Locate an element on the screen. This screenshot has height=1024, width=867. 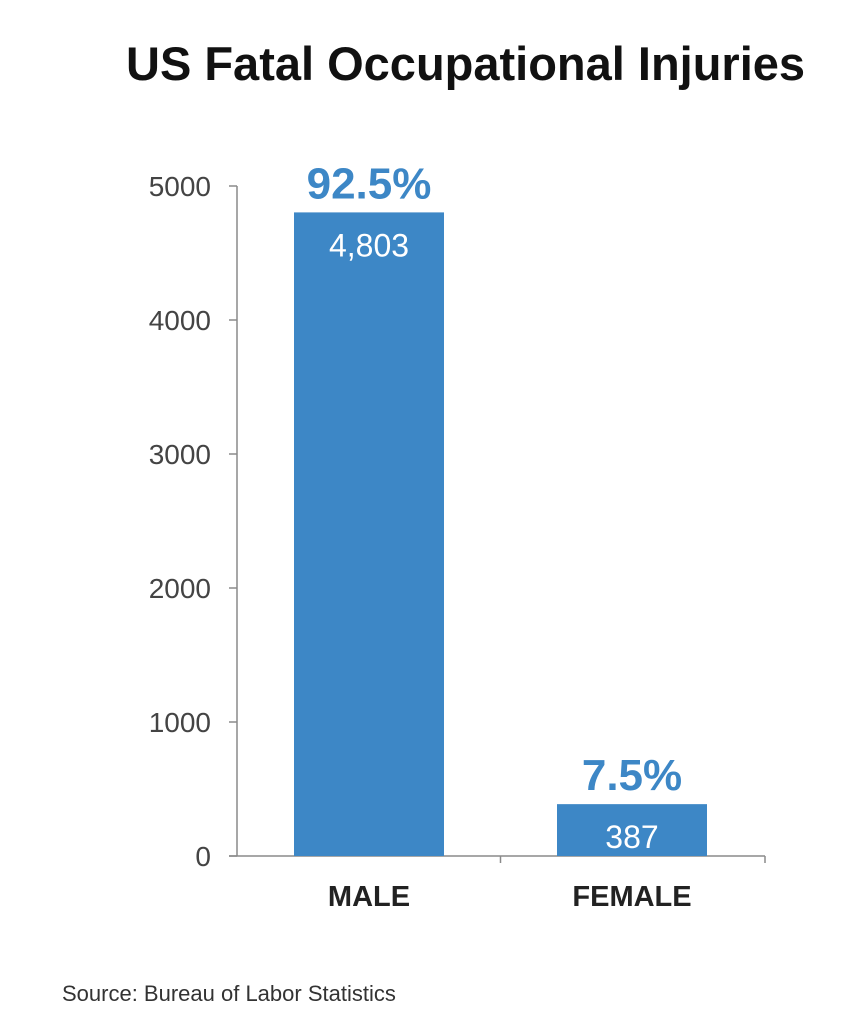
y-tick-label: 5000 is located at coordinates (180, 186).